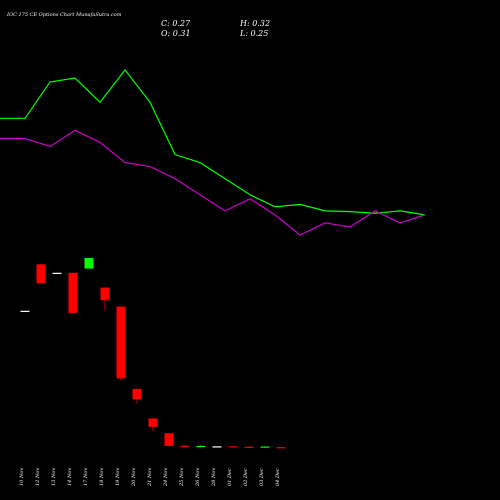 The height and width of the screenshot is (500, 500). What do you see at coordinates (22, 477) in the screenshot?
I see `x-tick-label: 10 Nov` at bounding box center [22, 477].